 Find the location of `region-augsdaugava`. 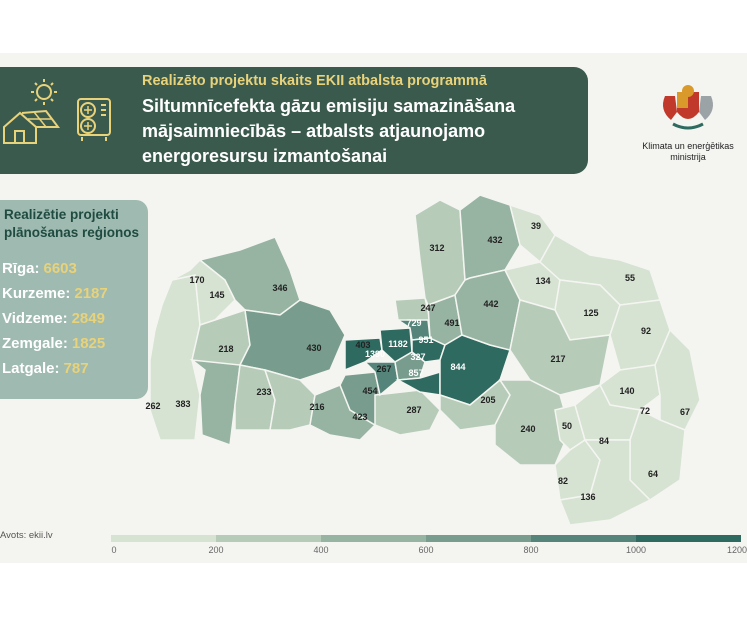

region-augsdaugava is located at coordinates (605, 482).